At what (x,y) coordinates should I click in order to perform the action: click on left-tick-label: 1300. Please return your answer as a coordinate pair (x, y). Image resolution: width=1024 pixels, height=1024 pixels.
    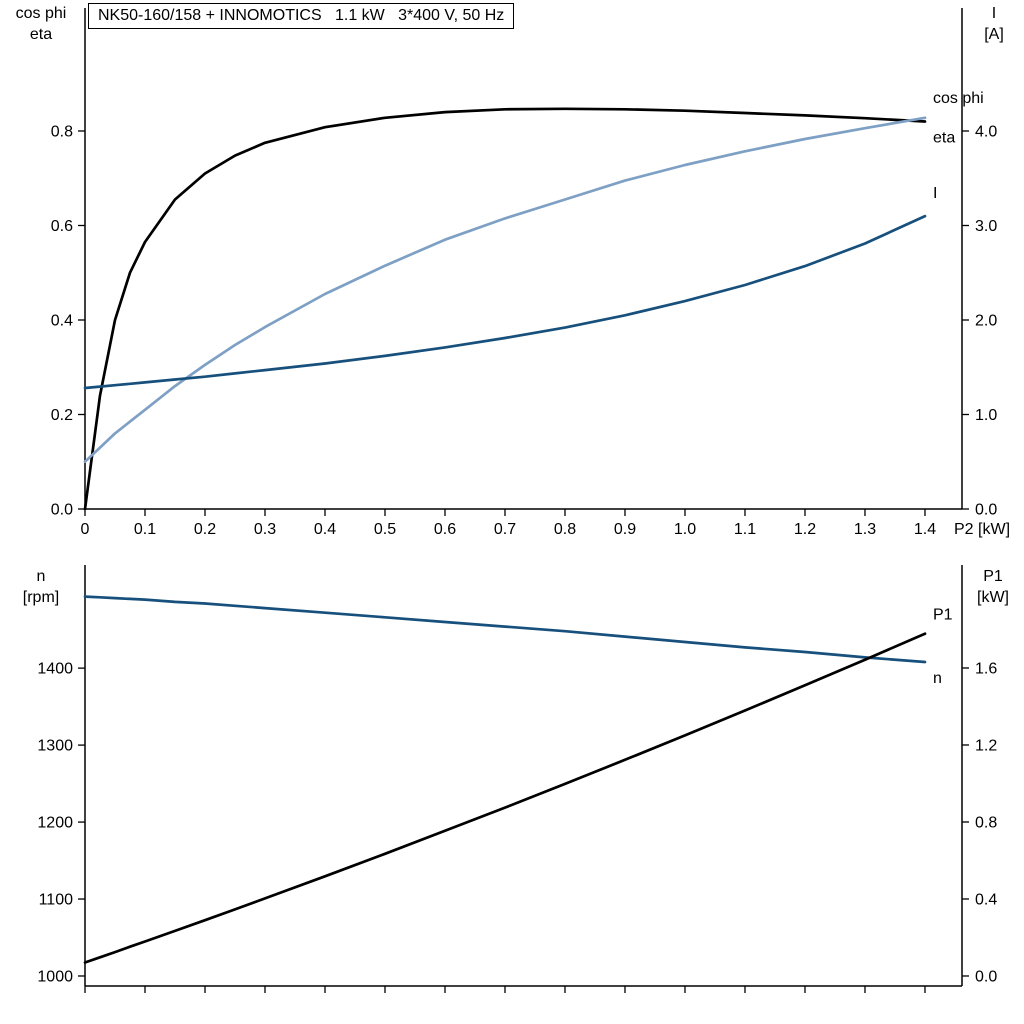
    Looking at the image, I should click on (55, 746).